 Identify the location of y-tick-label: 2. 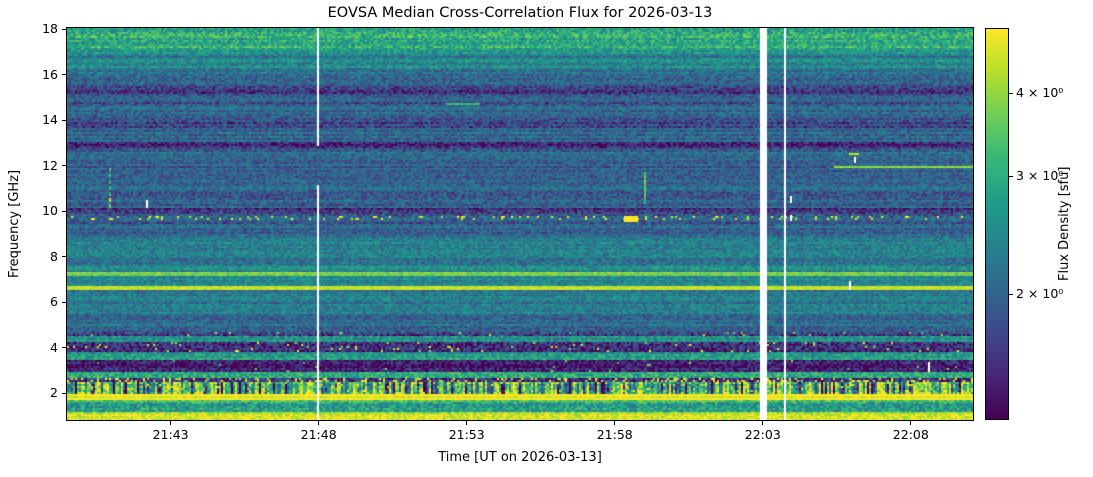
(54, 393).